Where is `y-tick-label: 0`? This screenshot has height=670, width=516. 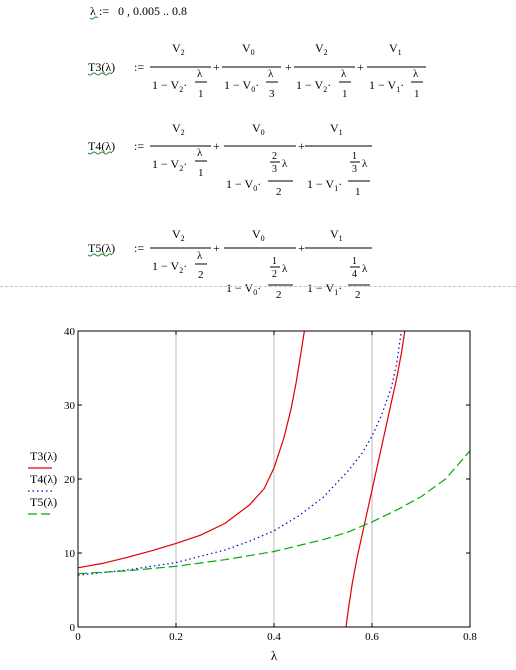
y-tick-label: 0 is located at coordinates (73, 628).